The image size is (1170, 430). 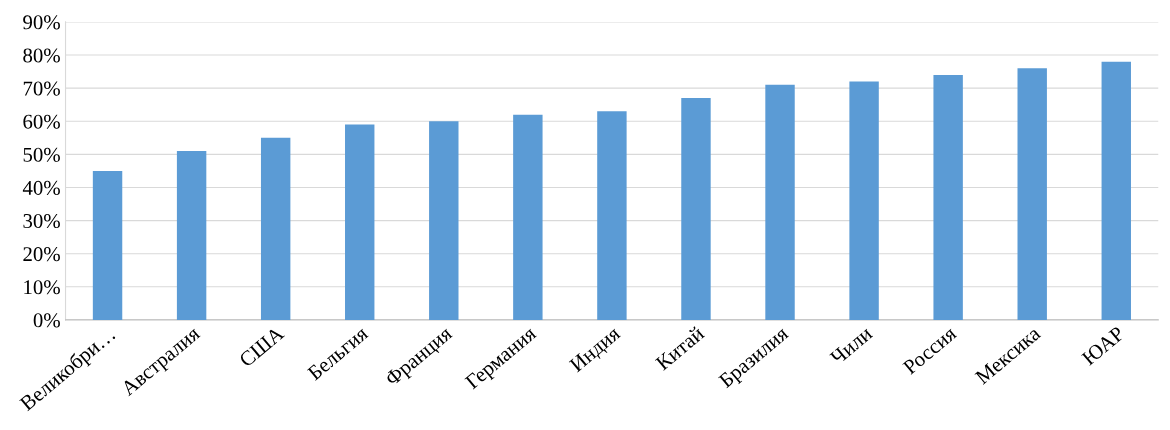 I want to click on y-tick-label: 20%, so click(x=41, y=254).